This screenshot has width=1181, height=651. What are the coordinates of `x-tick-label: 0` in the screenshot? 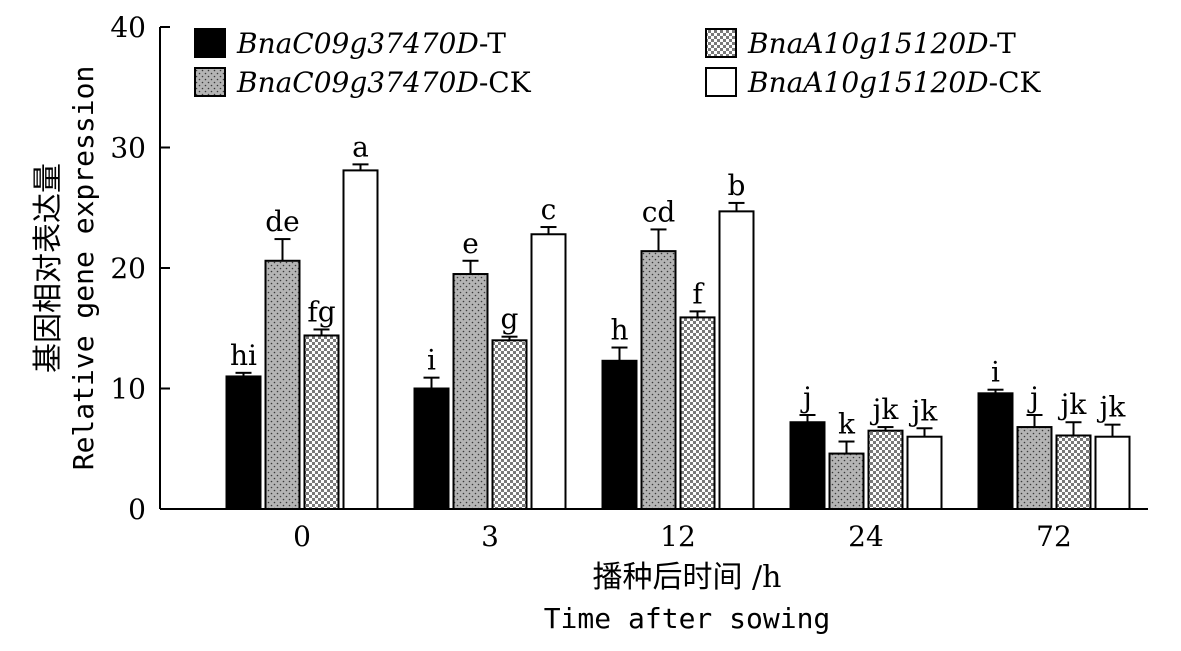 It's located at (302, 536).